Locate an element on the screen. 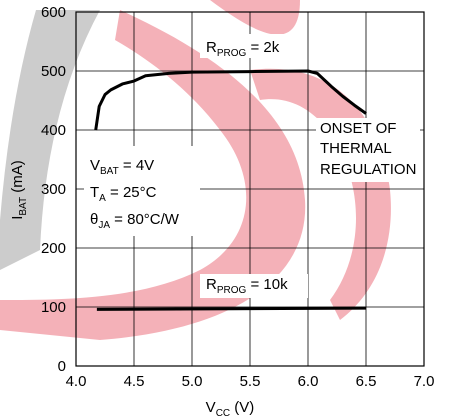 This screenshot has height=419, width=460. watermark-red-dip is located at coordinates (255, 17).